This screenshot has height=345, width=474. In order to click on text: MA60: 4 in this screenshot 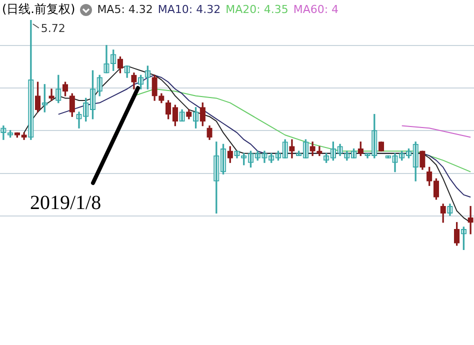, I will do `click(316, 9)`.